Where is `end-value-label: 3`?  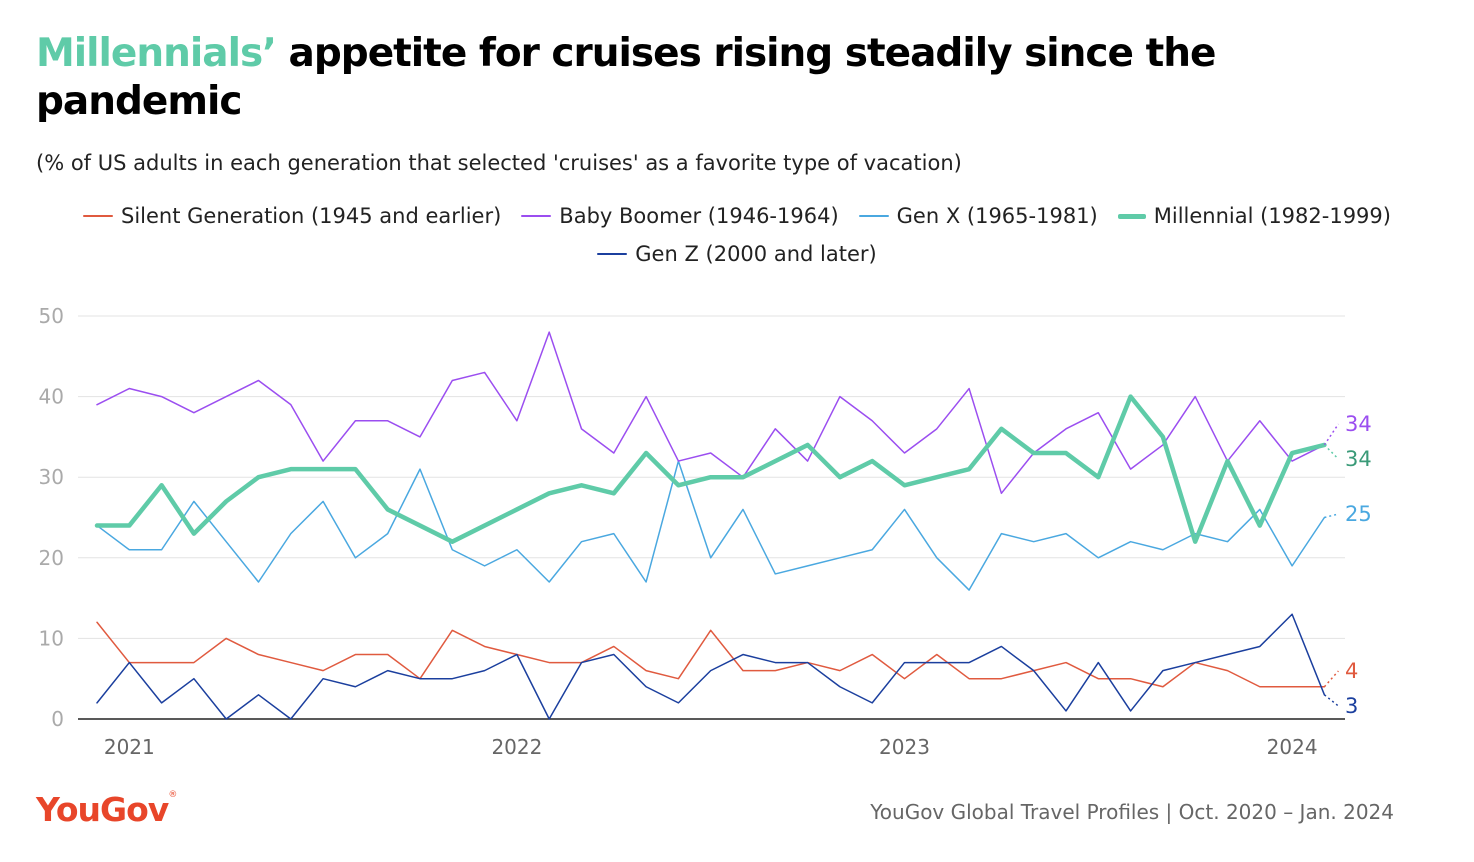 end-value-label: 3 is located at coordinates (1351, 706).